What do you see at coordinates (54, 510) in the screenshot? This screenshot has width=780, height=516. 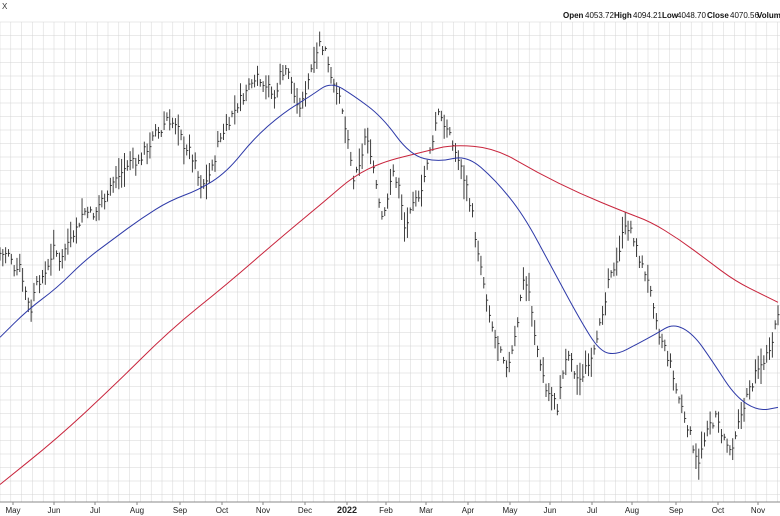 I see `x-tick-label: Jun` at bounding box center [54, 510].